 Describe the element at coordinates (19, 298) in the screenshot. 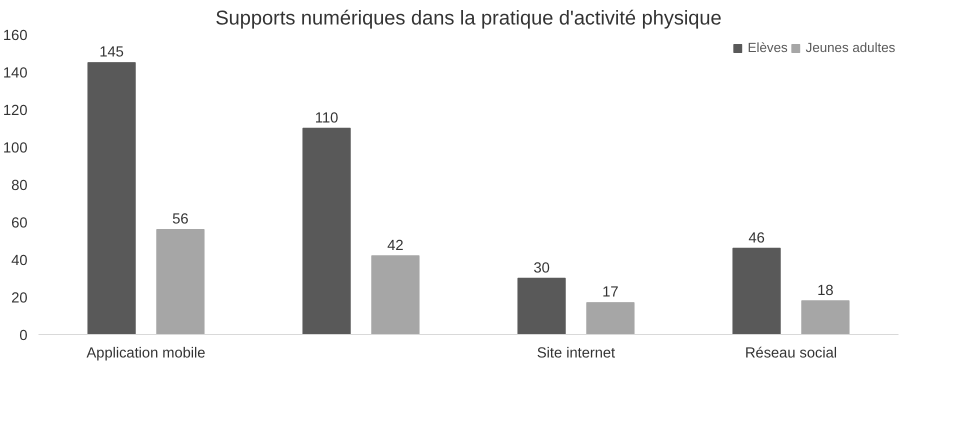

I see `y-tick-label: 20` at that location.